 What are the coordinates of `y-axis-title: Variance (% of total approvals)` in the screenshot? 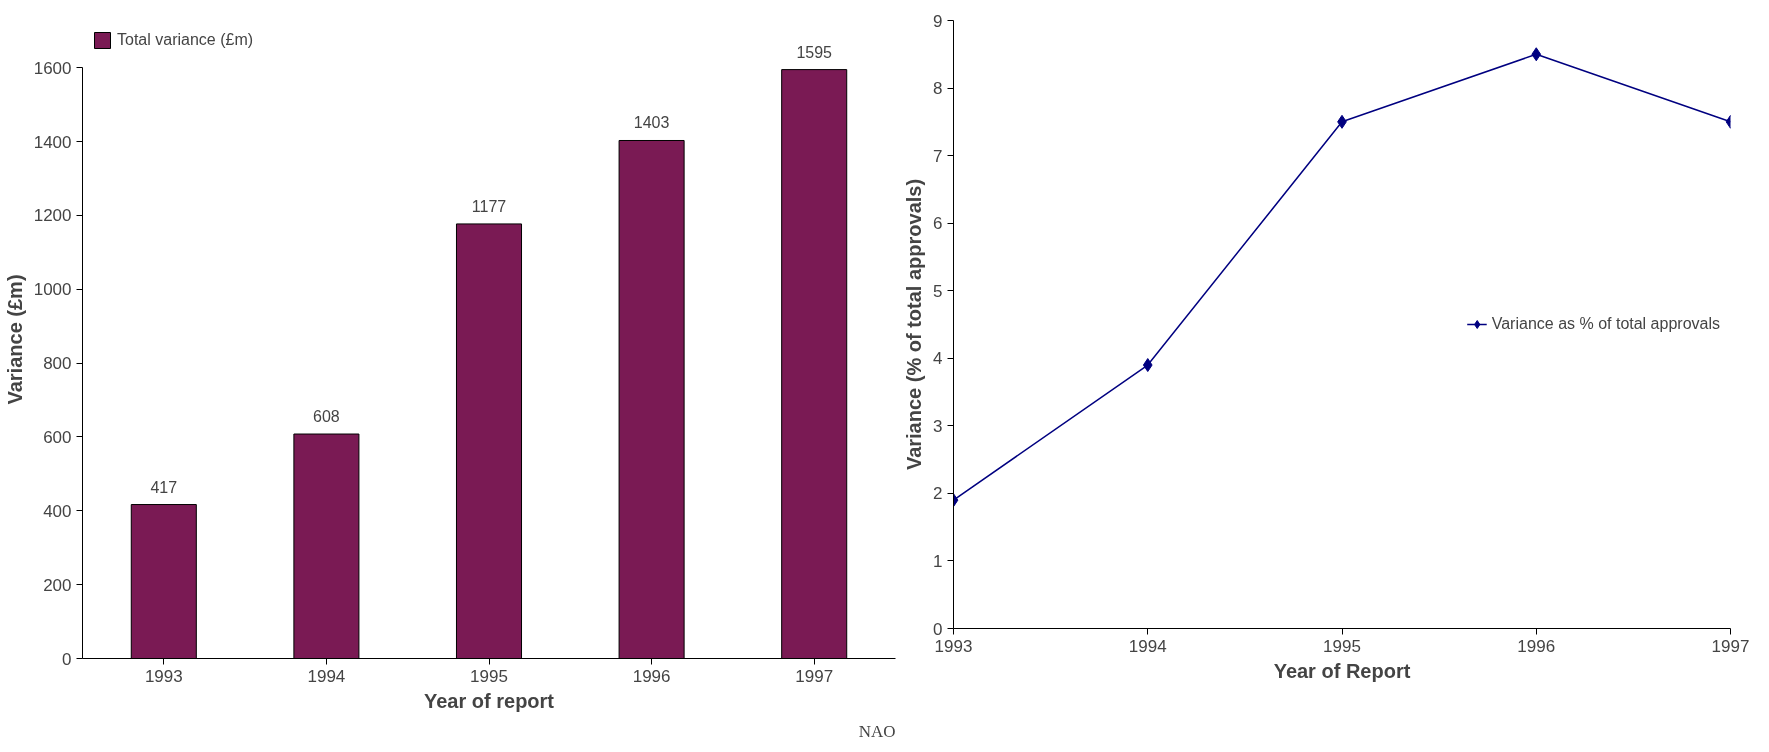 It's located at (914, 324).